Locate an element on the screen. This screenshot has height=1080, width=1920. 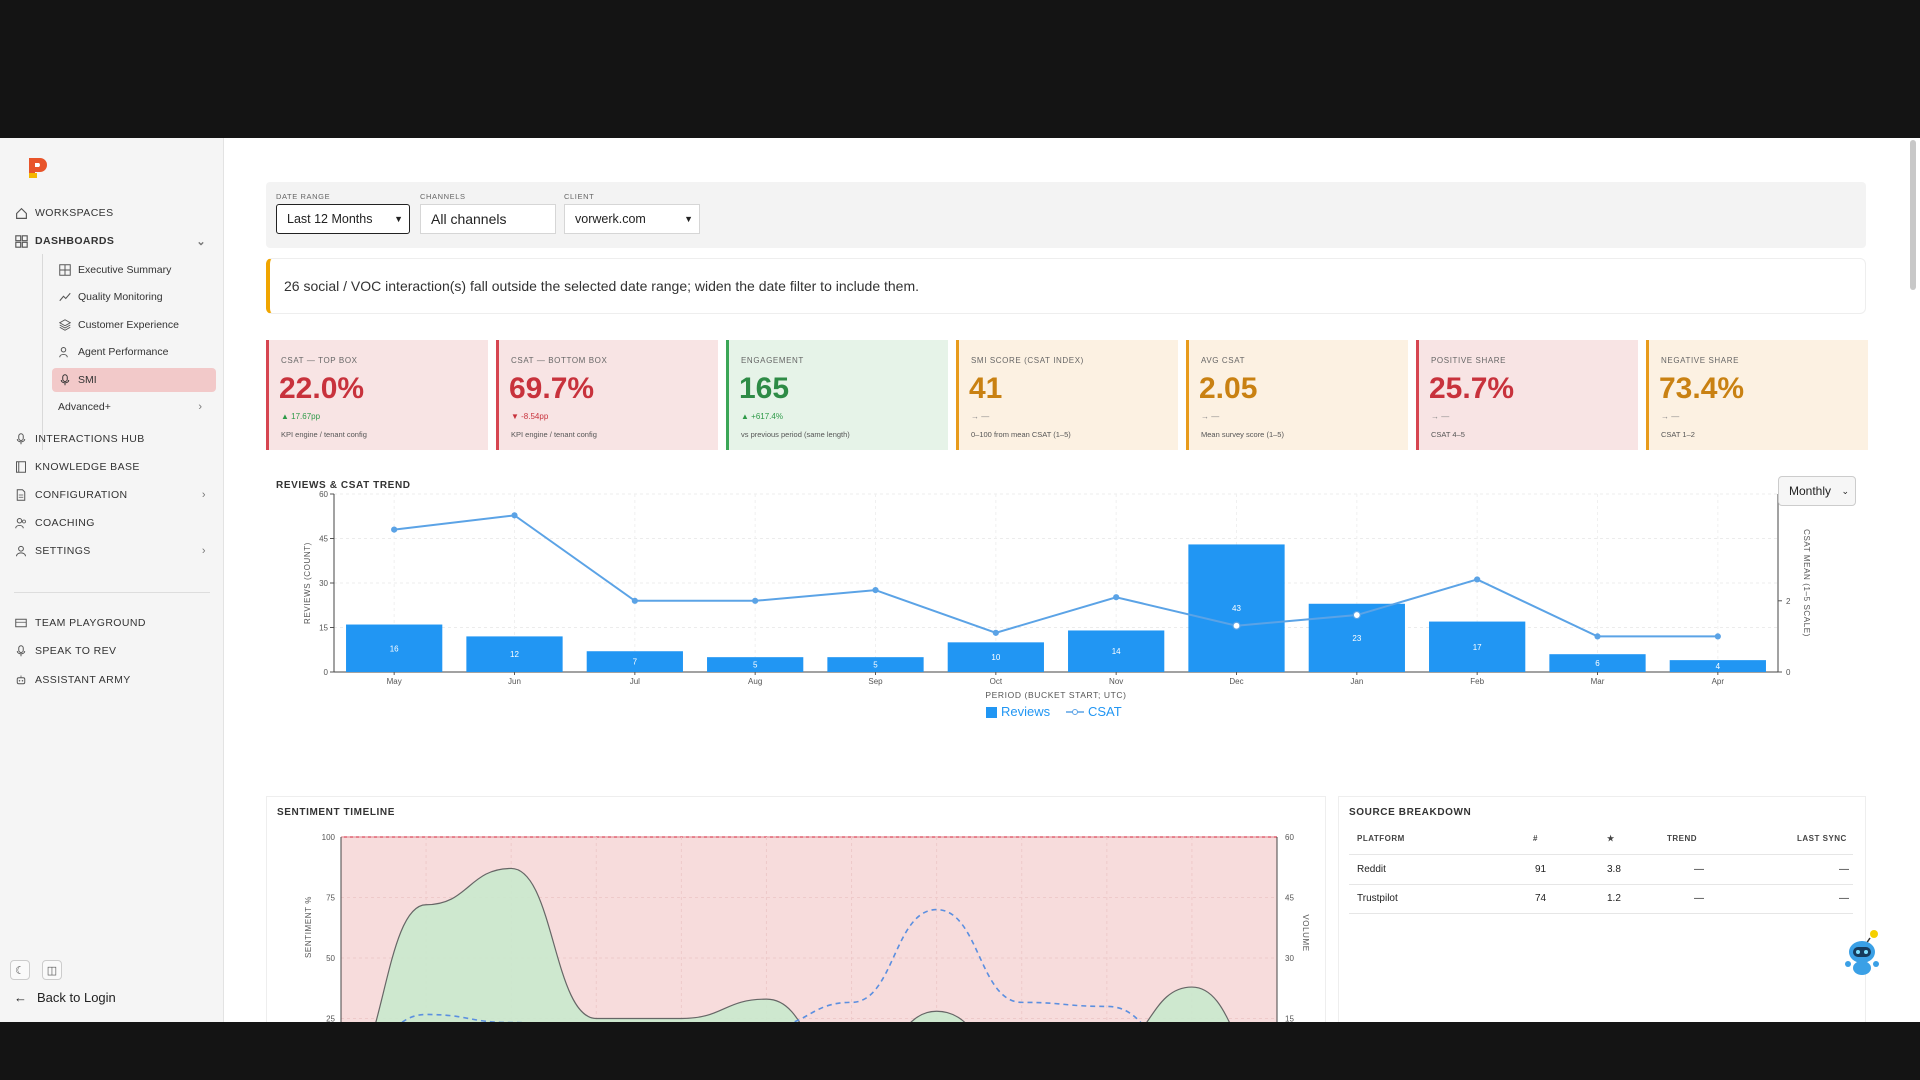
nav-settings: SETTINGS › is located at coordinates (112, 551).